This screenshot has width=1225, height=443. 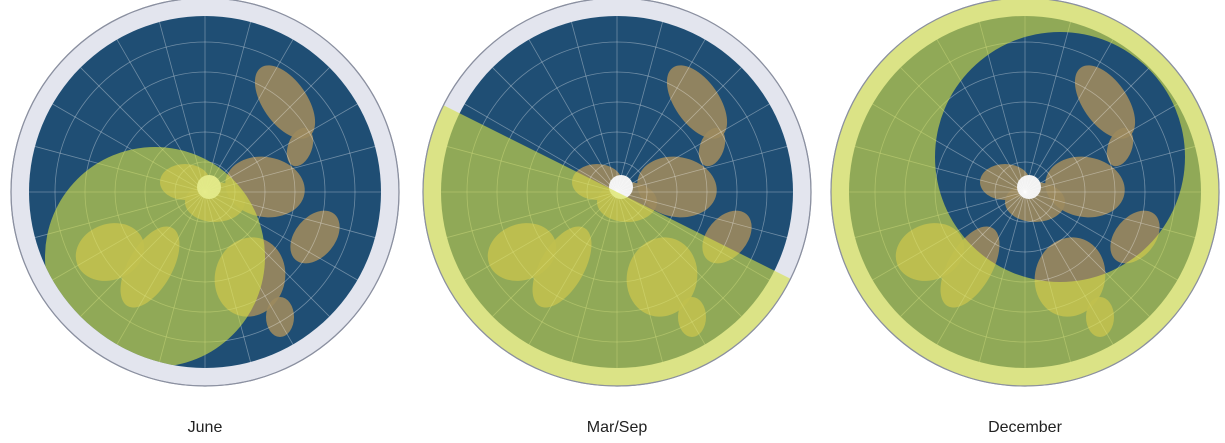 I want to click on daylight, so click(x=155, y=257).